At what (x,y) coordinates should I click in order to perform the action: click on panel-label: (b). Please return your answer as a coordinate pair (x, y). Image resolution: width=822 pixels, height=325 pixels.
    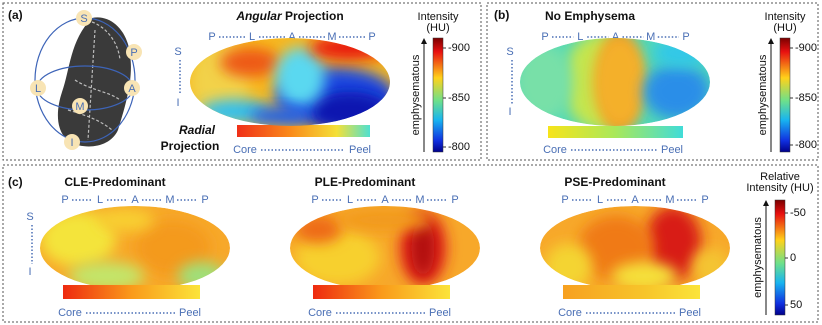
    Looking at the image, I should click on (501, 15).